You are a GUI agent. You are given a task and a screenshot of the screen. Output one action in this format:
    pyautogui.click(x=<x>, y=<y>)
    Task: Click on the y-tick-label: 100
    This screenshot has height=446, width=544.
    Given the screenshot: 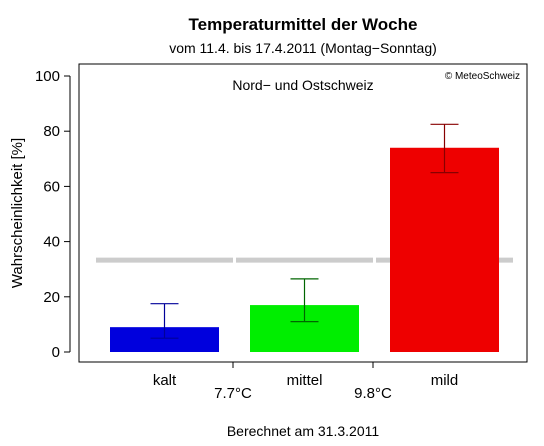 What is the action you would take?
    pyautogui.click(x=47, y=76)
    